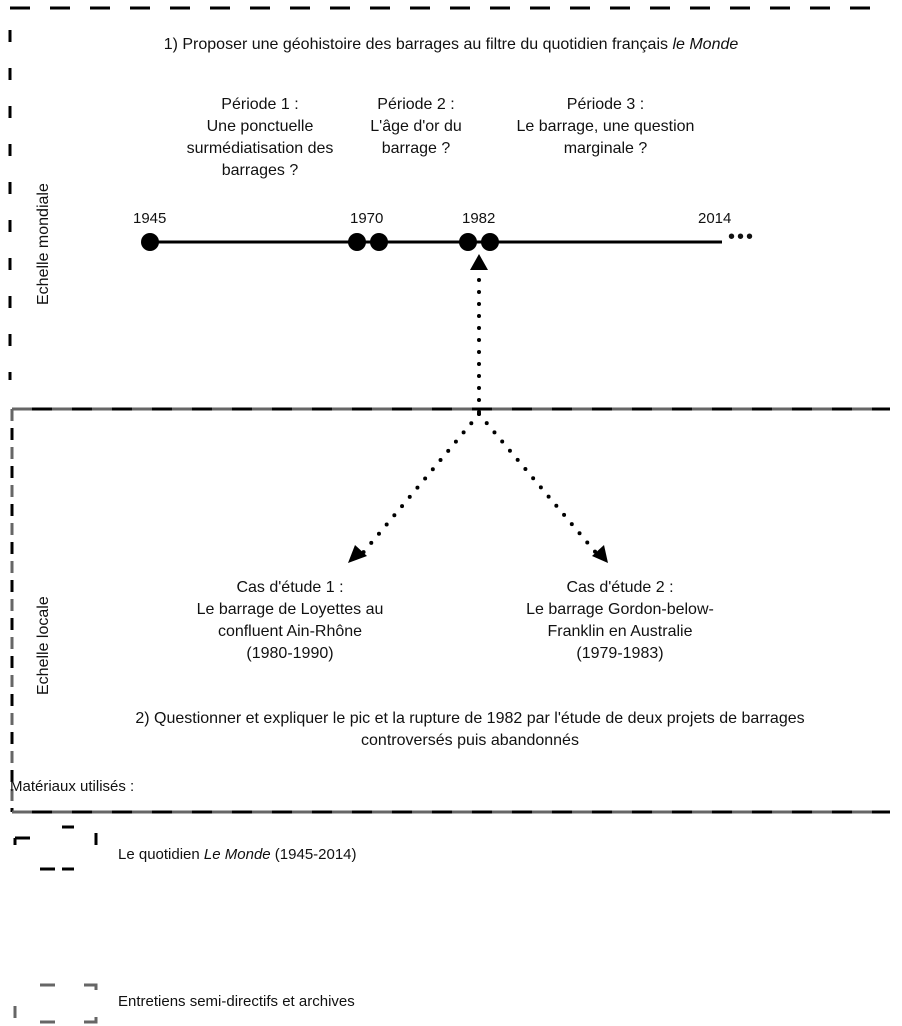 This screenshot has width=902, height=1026. I want to click on dotted-link-case2, so click(538, 484).